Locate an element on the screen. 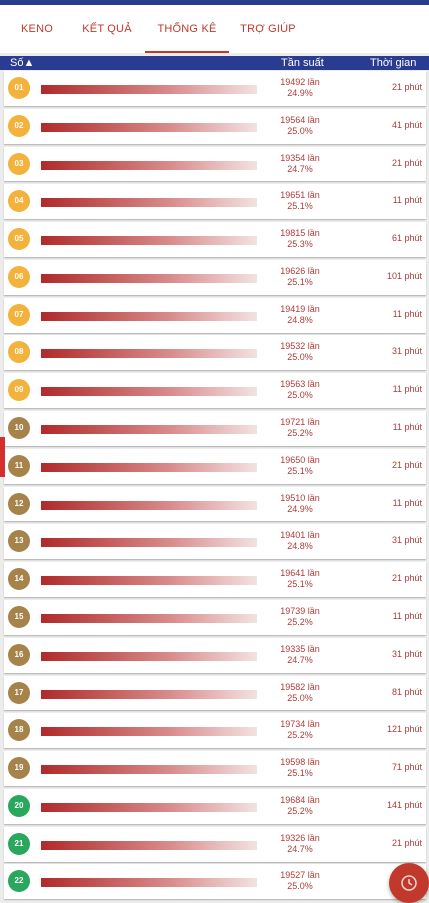 The height and width of the screenshot is (903, 429). table-row: 05 19815 lần 25.3% 61 phút is located at coordinates (215, 240).